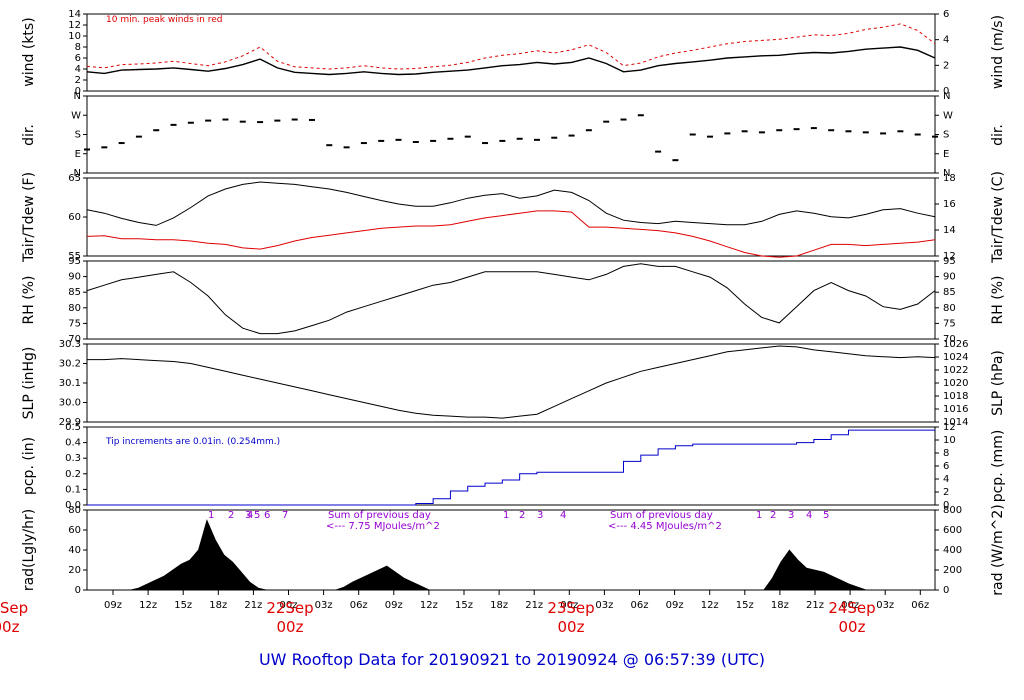 This screenshot has height=700, width=1024. I want to click on slp-series, so click(511, 382).